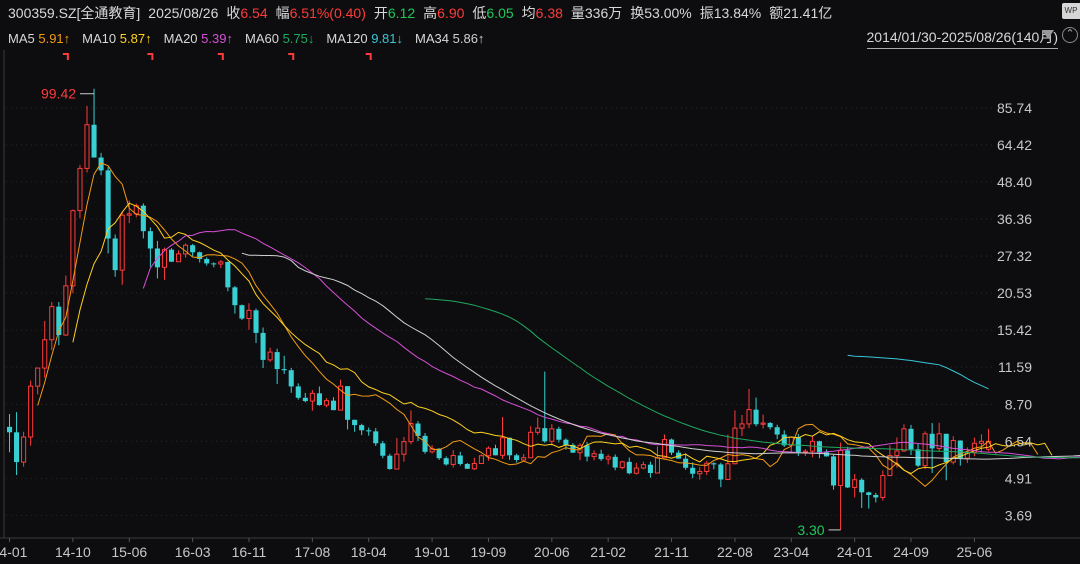 The width and height of the screenshot is (1080, 564). I want to click on volume-label: 量, so click(577, 13).